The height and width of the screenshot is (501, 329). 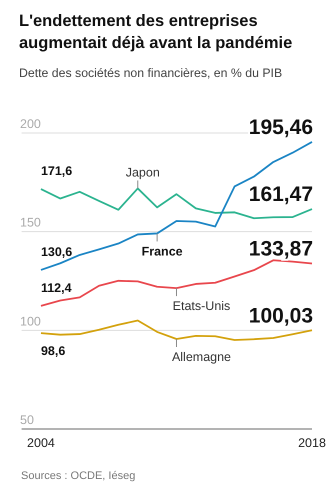 What do you see at coordinates (56, 171) in the screenshot?
I see `data-label: 171,6` at bounding box center [56, 171].